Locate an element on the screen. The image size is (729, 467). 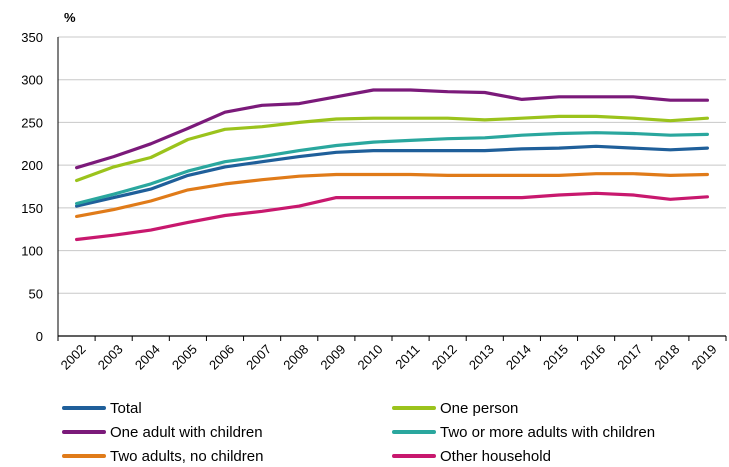
legend-item: Other household is located at coordinates (471, 456).